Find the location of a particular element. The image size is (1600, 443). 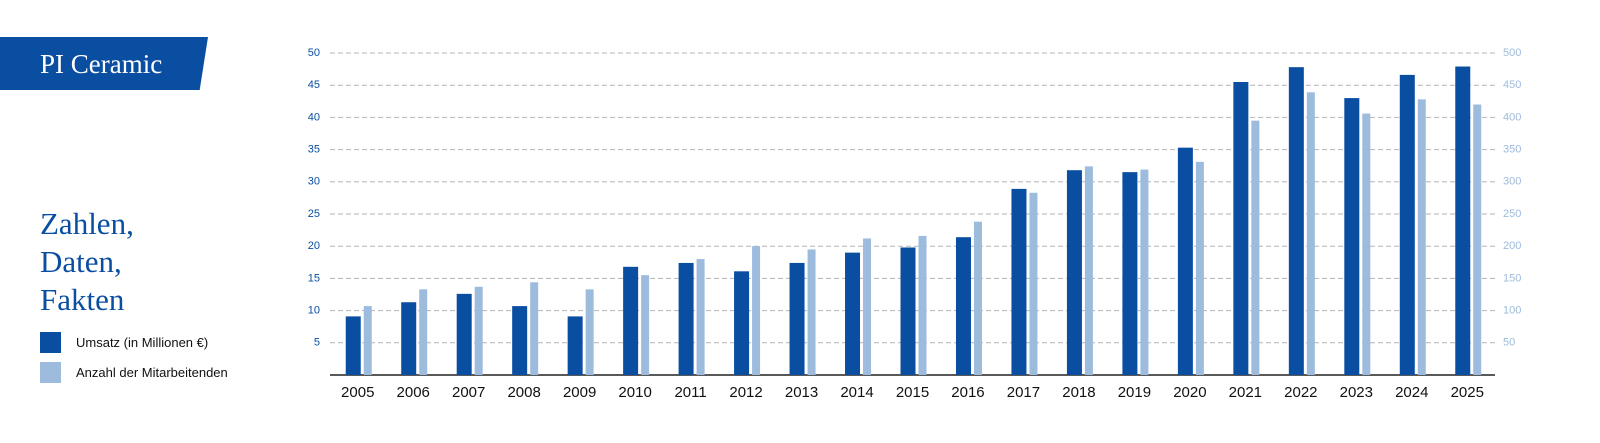

y-tick-label: 40 is located at coordinates (314, 117).